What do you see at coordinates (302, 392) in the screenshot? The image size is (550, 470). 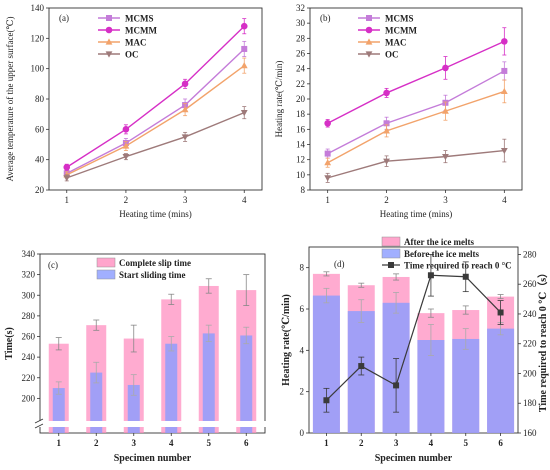 I see `y-tick-label-left: 2` at bounding box center [302, 392].